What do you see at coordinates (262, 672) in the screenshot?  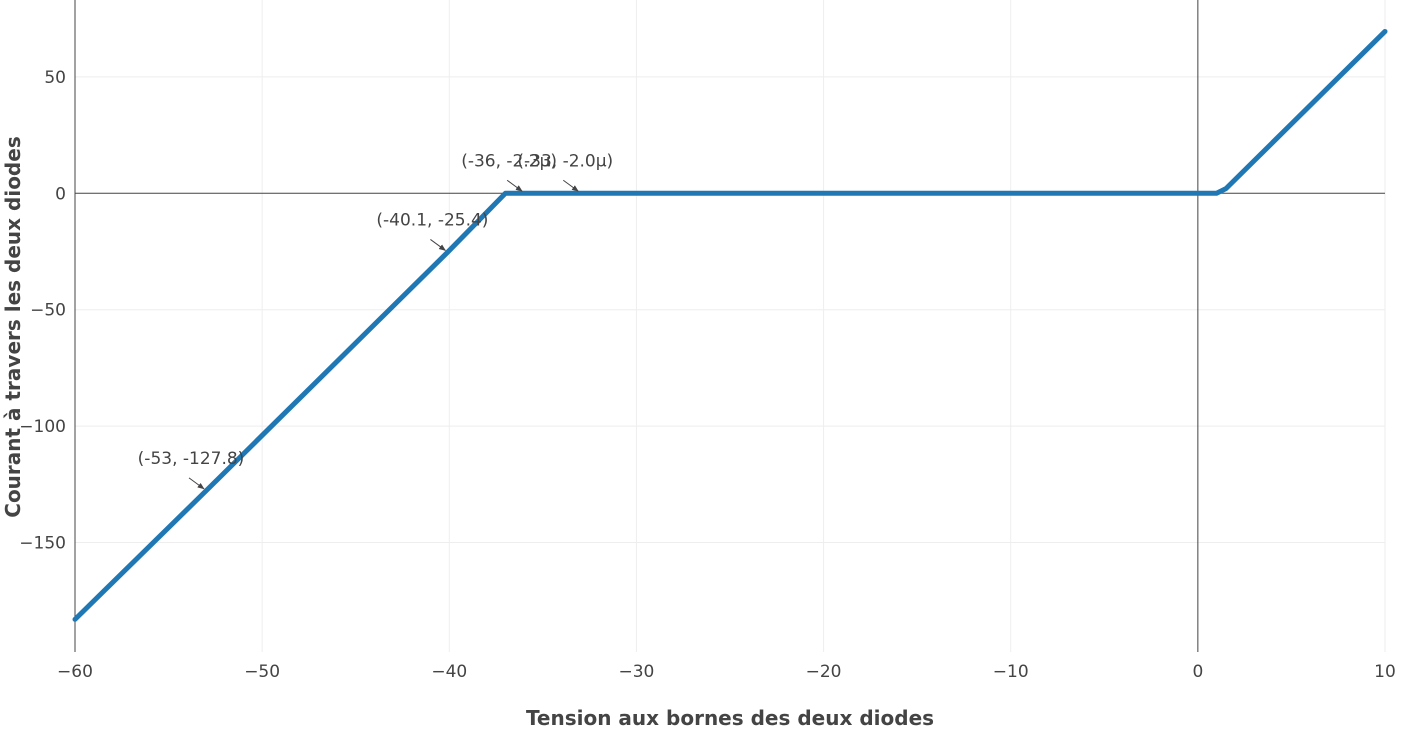 I see `x-tick-label: −50` at bounding box center [262, 672].